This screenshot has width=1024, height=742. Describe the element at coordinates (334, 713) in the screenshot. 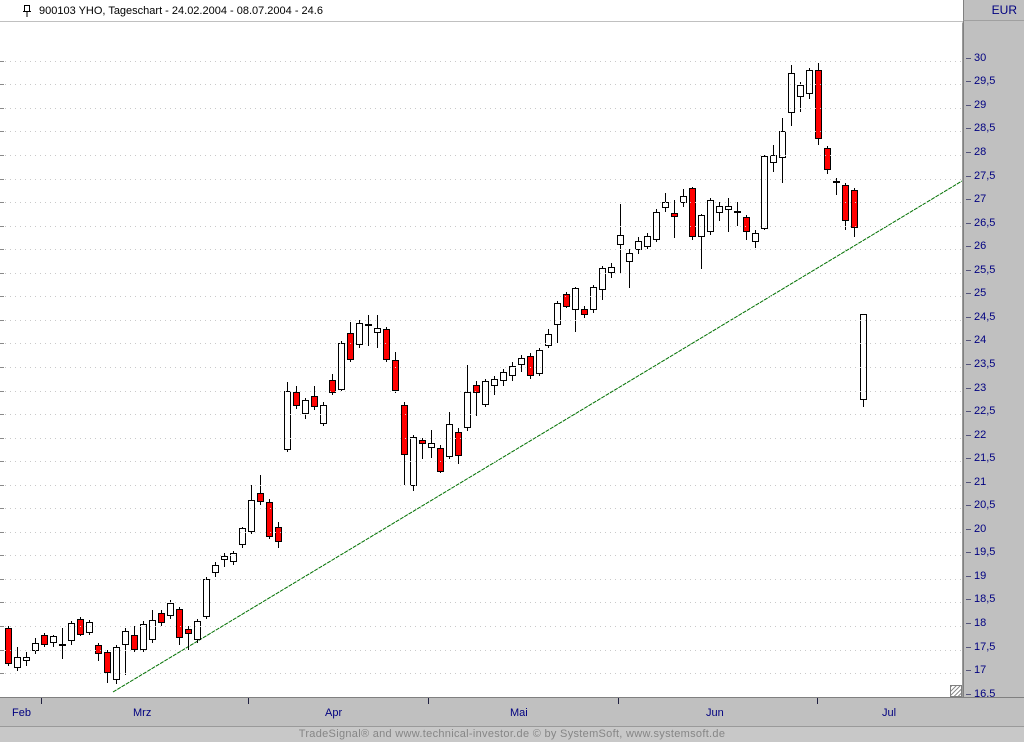

I see `x-axis-label: Apr` at that location.